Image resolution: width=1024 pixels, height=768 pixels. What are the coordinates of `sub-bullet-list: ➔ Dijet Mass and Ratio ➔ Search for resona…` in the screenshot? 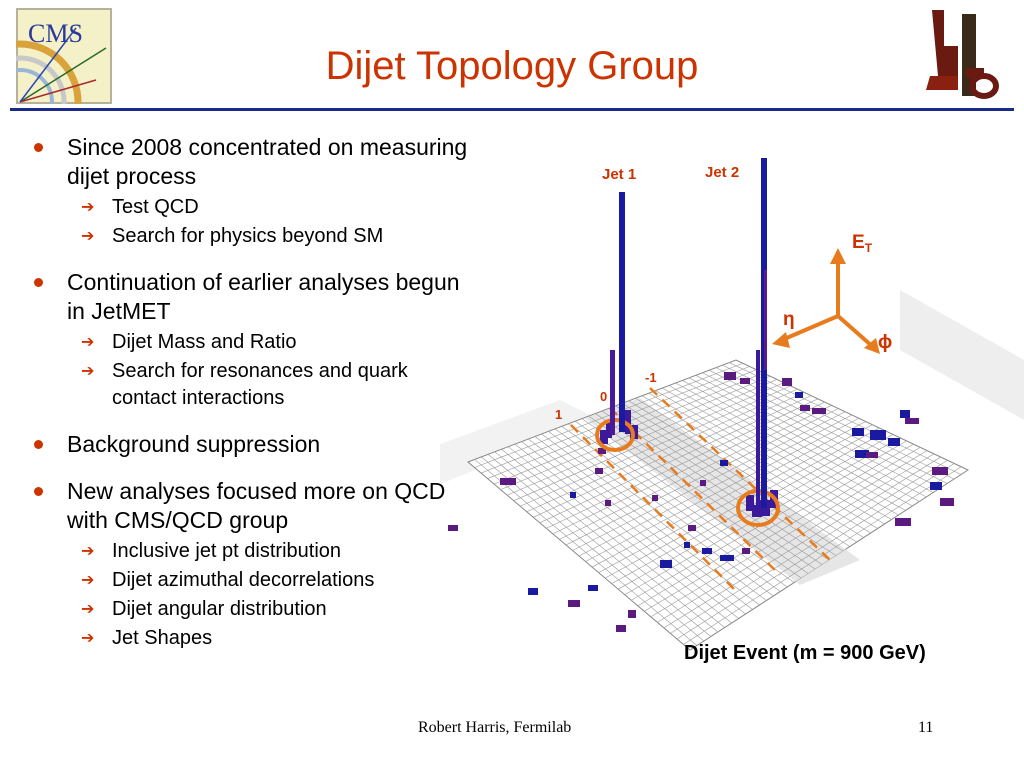 It's located at (268, 370).